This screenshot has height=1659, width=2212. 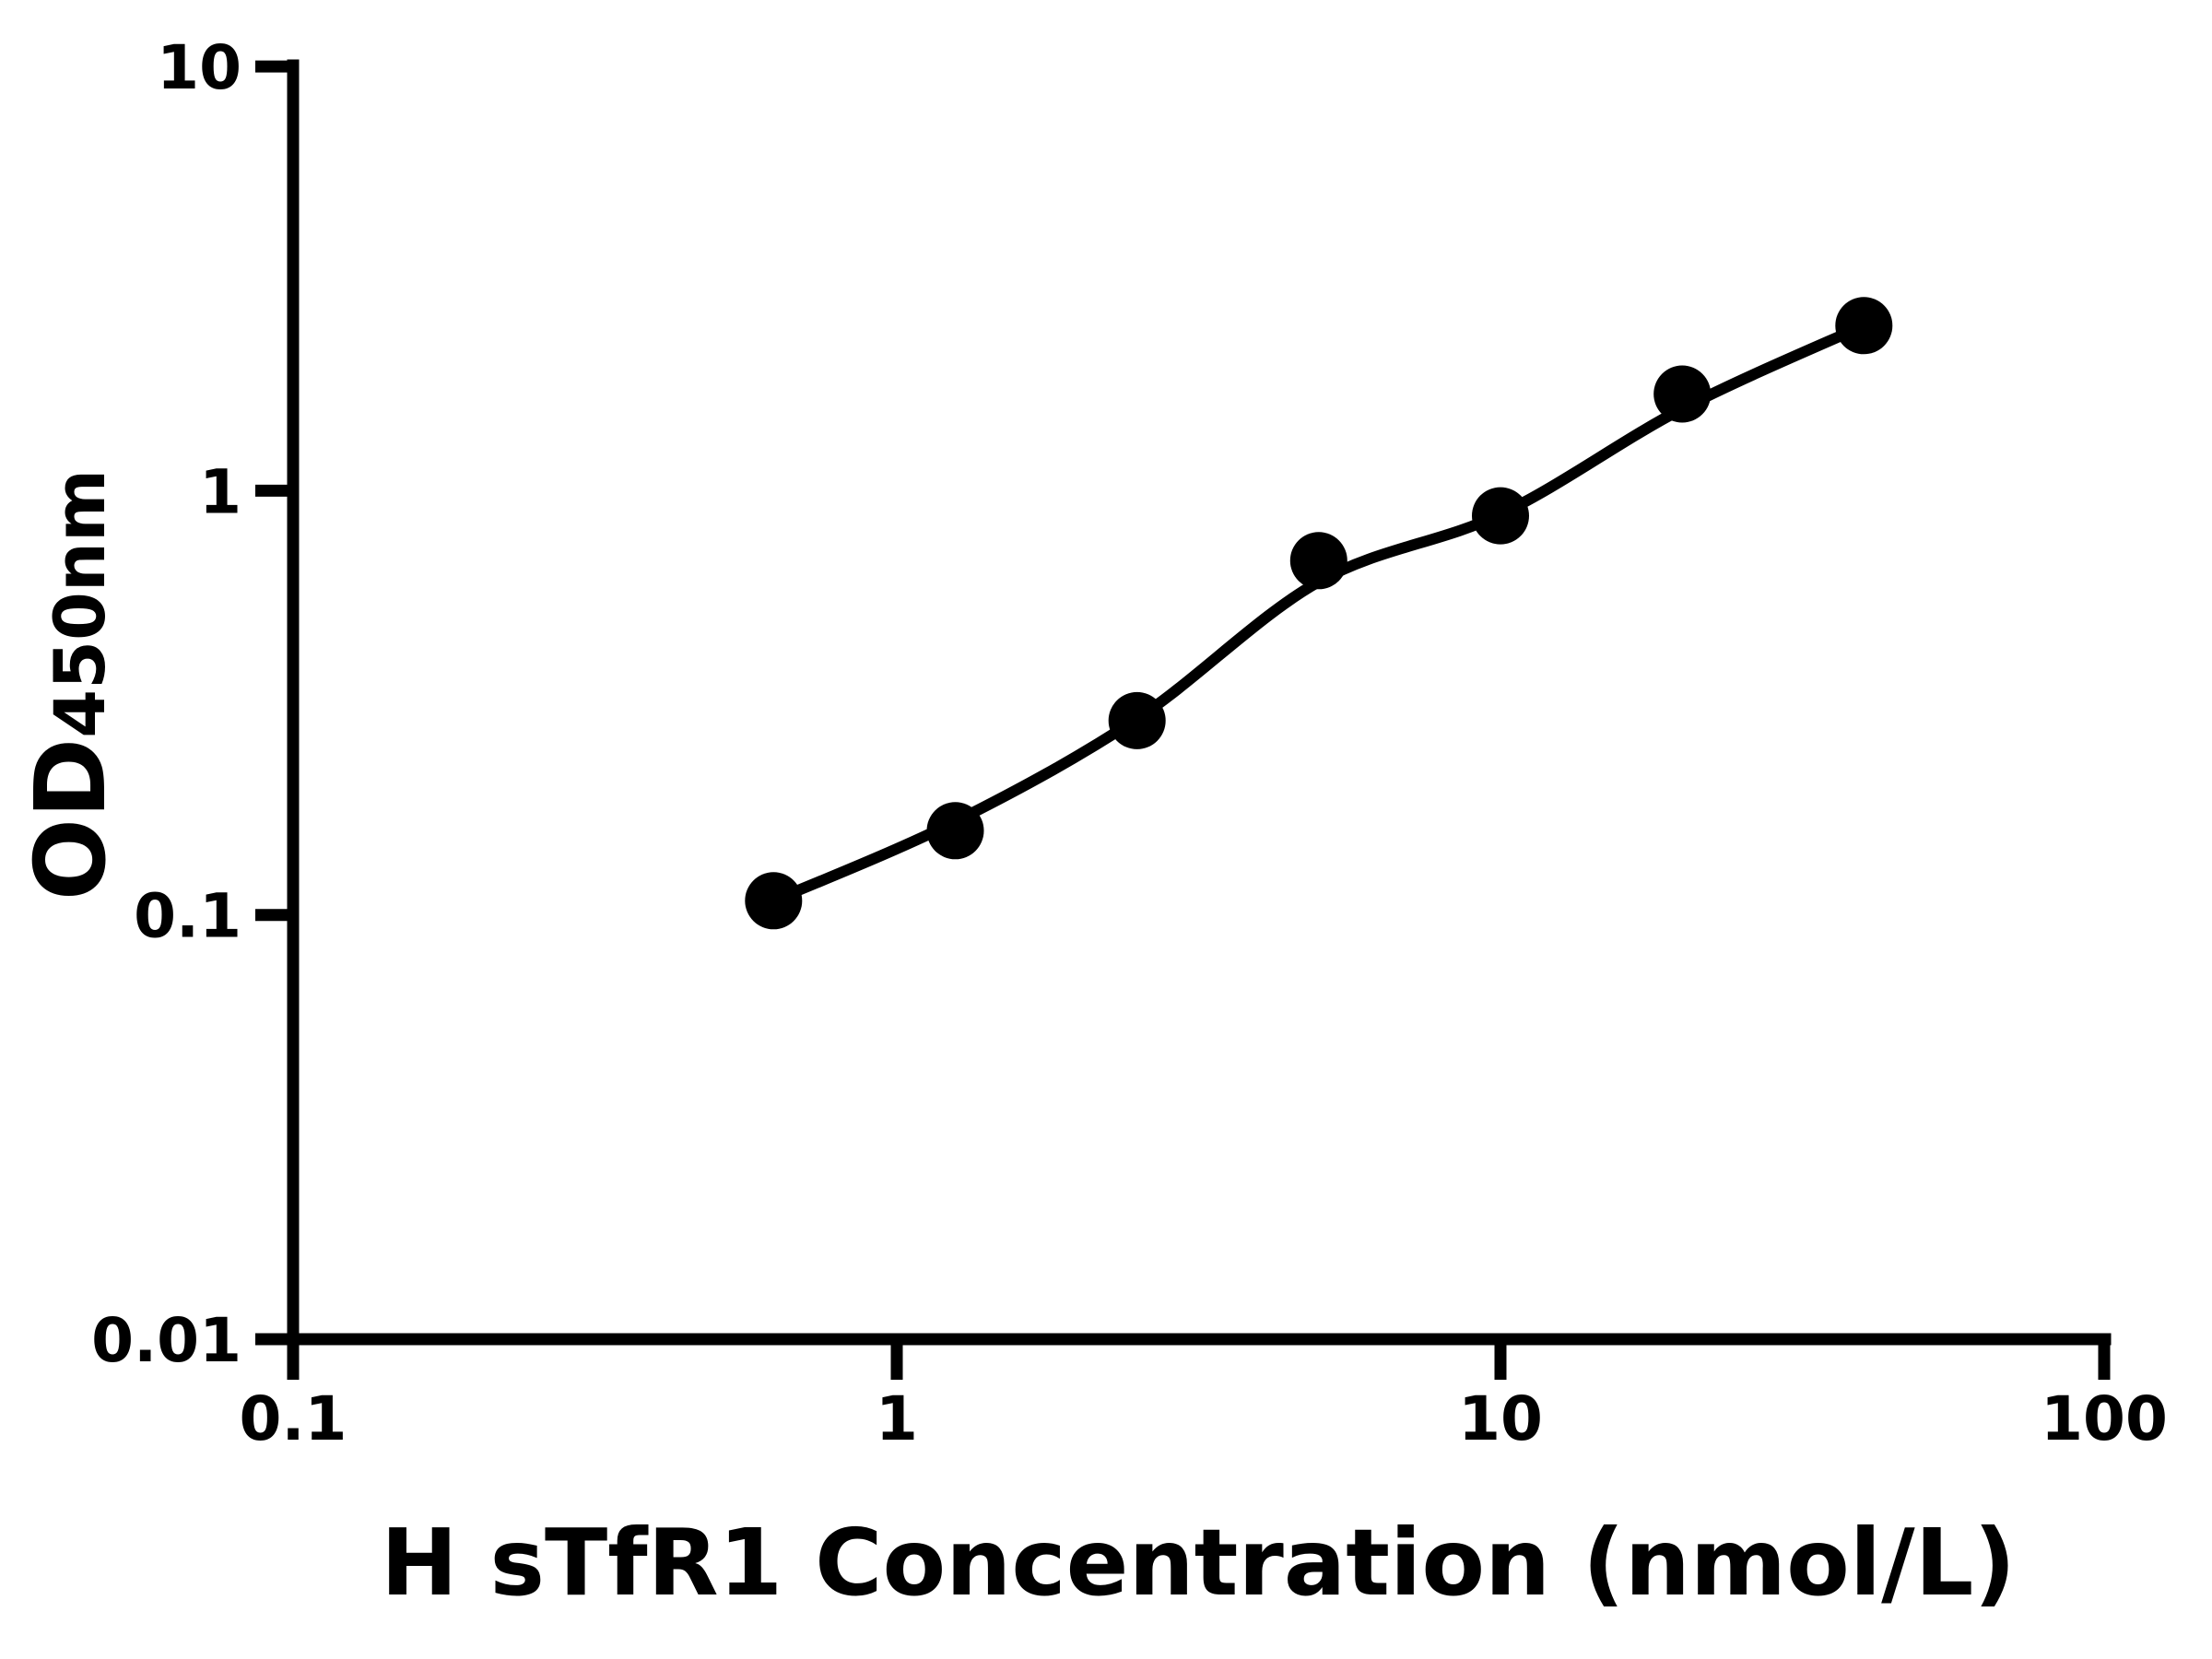 What do you see at coordinates (71, 819) in the screenshot?
I see `y-axis-title-main: OD` at bounding box center [71, 819].